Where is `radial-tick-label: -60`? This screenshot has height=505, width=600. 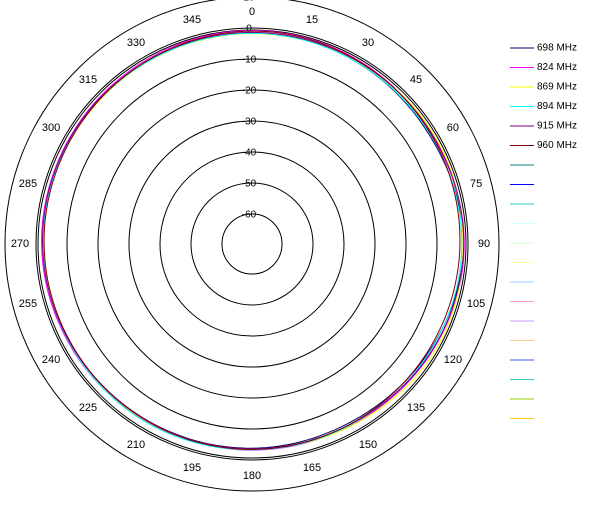
radial-tick-label: -60 is located at coordinates (249, 215).